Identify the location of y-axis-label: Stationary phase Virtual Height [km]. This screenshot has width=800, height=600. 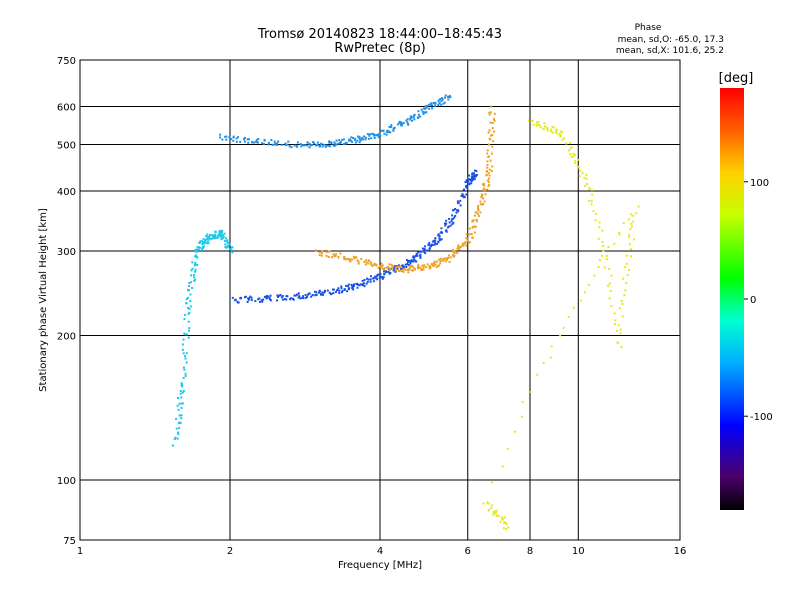
(43, 300).